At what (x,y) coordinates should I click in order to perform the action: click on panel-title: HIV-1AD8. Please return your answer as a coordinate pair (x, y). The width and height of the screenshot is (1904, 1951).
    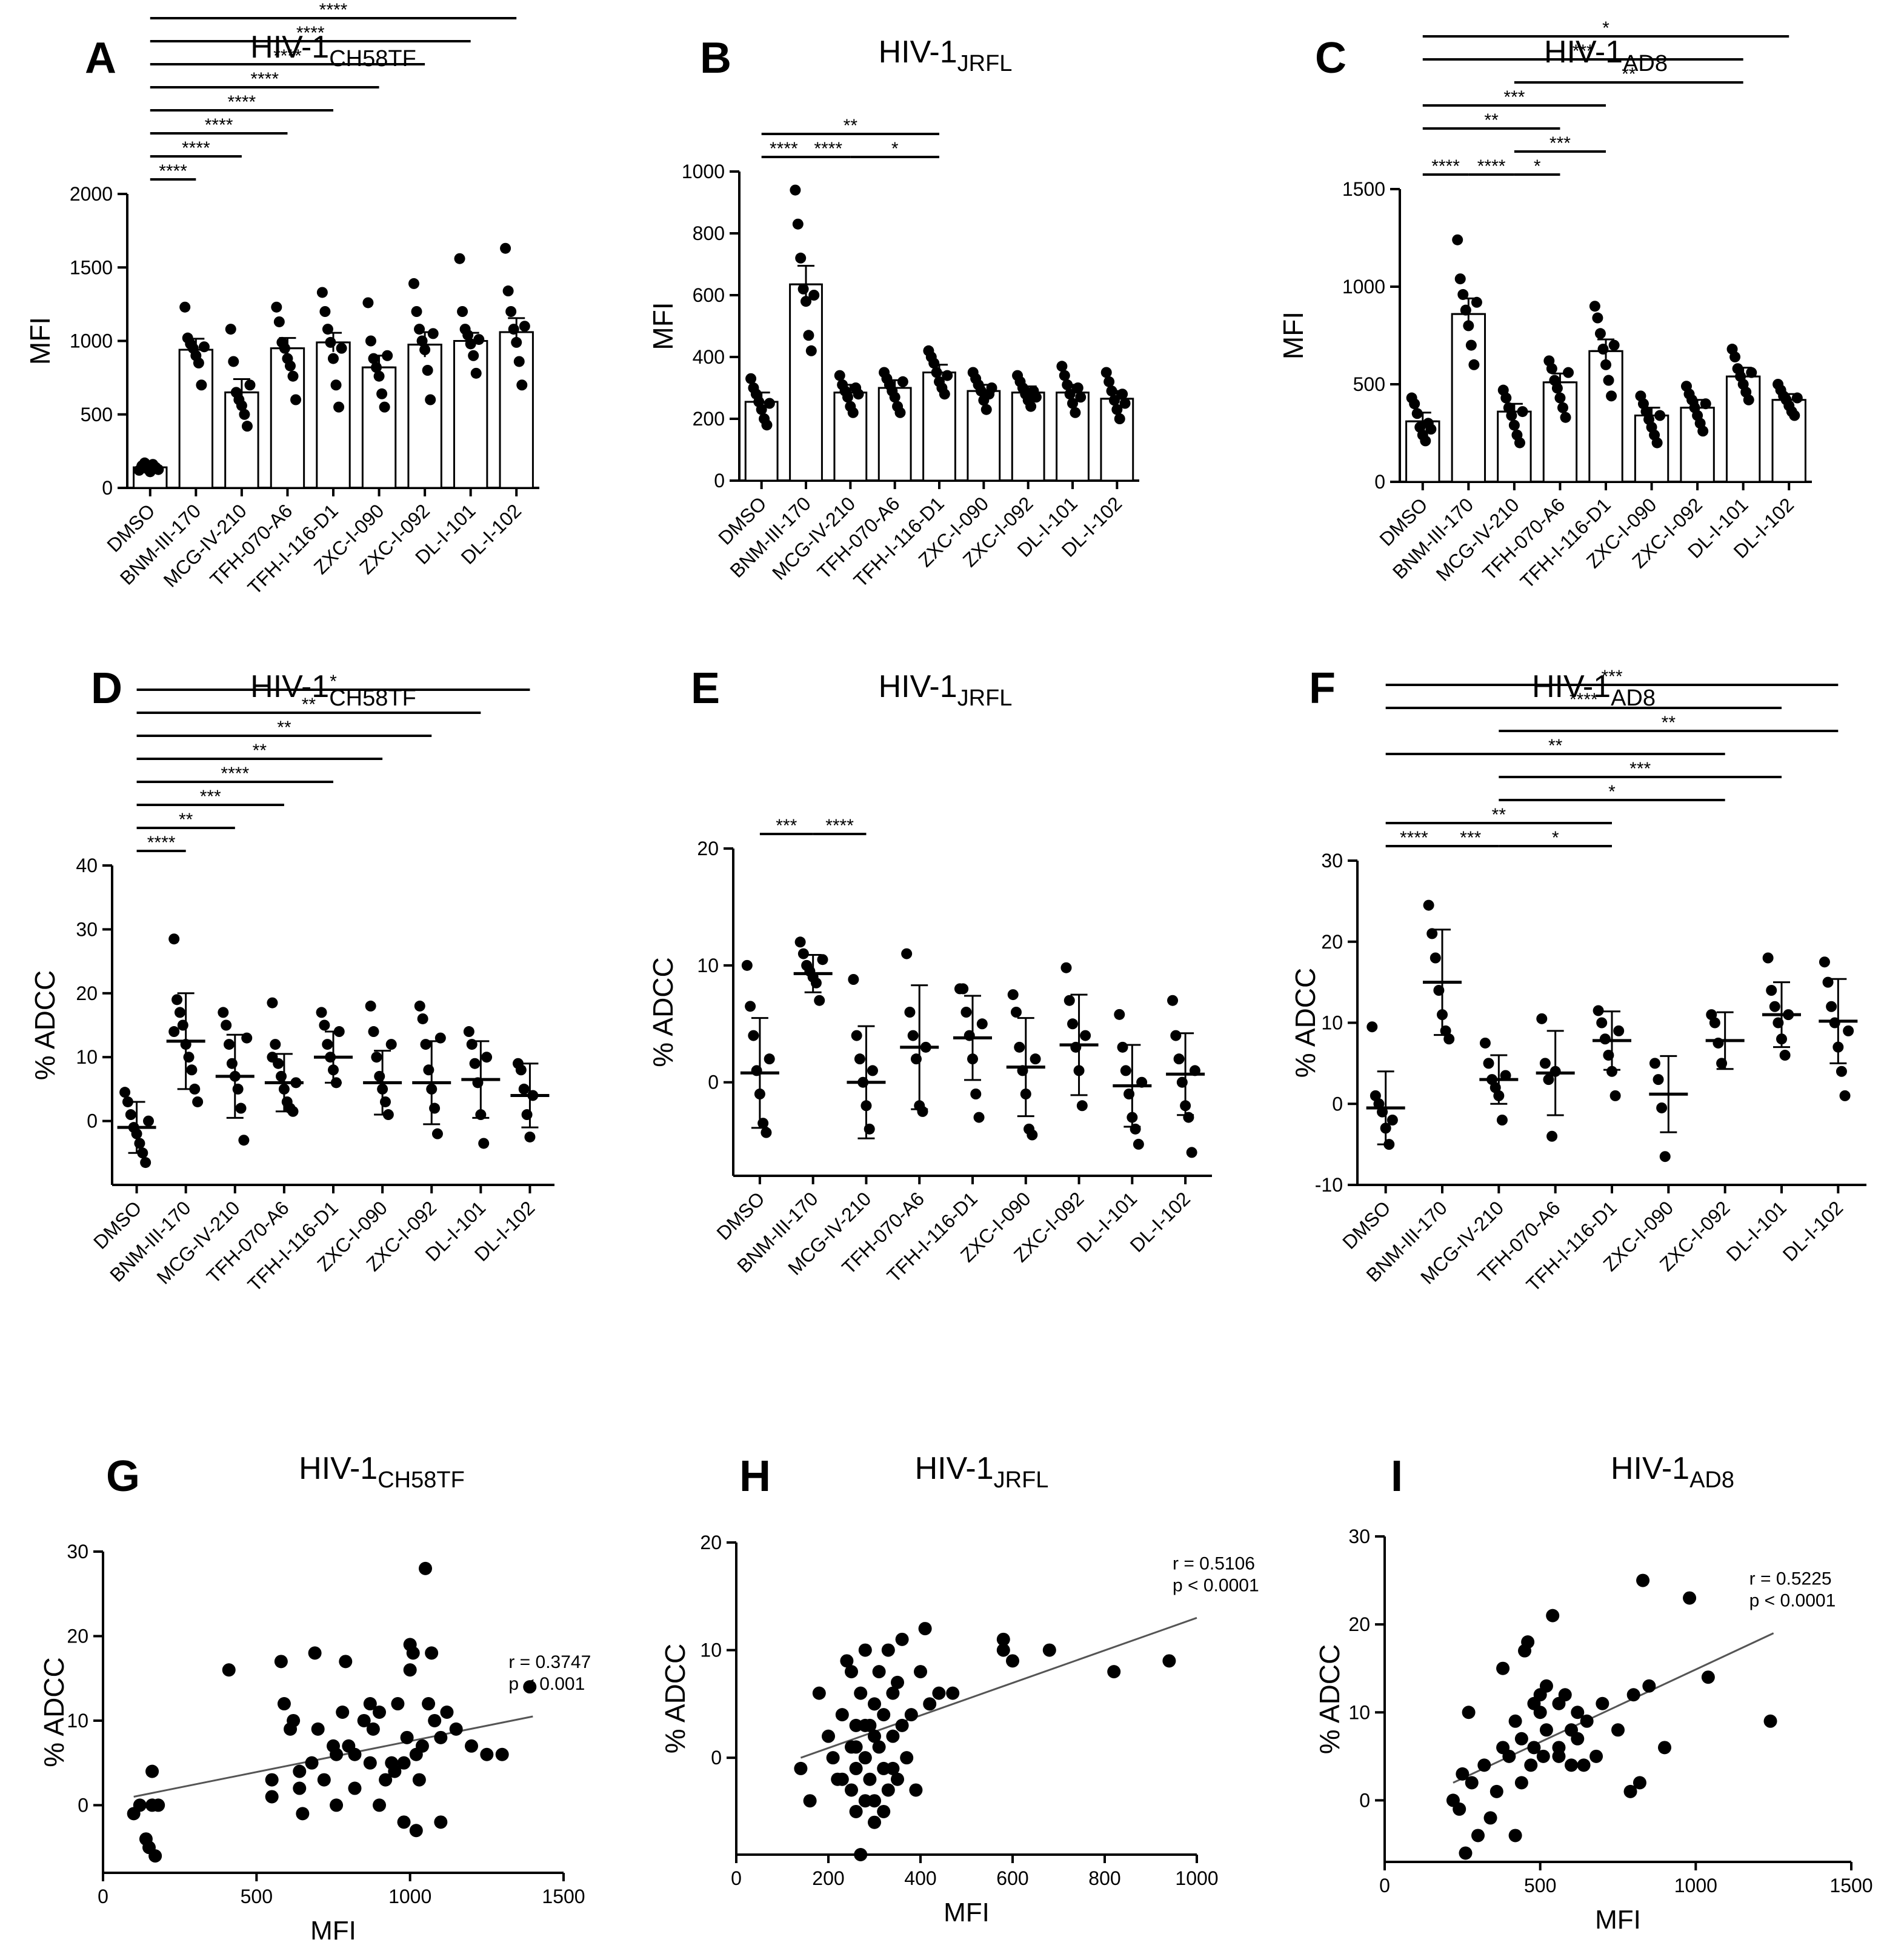
    Looking at the image, I should click on (1606, 55).